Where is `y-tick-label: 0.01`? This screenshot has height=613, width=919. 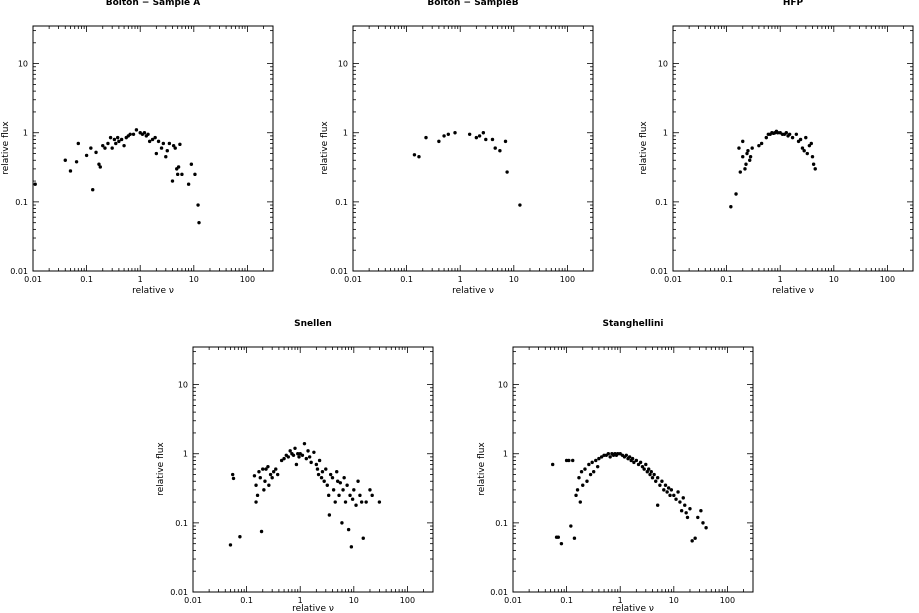
y-tick-label: 0.01 is located at coordinates (179, 592).